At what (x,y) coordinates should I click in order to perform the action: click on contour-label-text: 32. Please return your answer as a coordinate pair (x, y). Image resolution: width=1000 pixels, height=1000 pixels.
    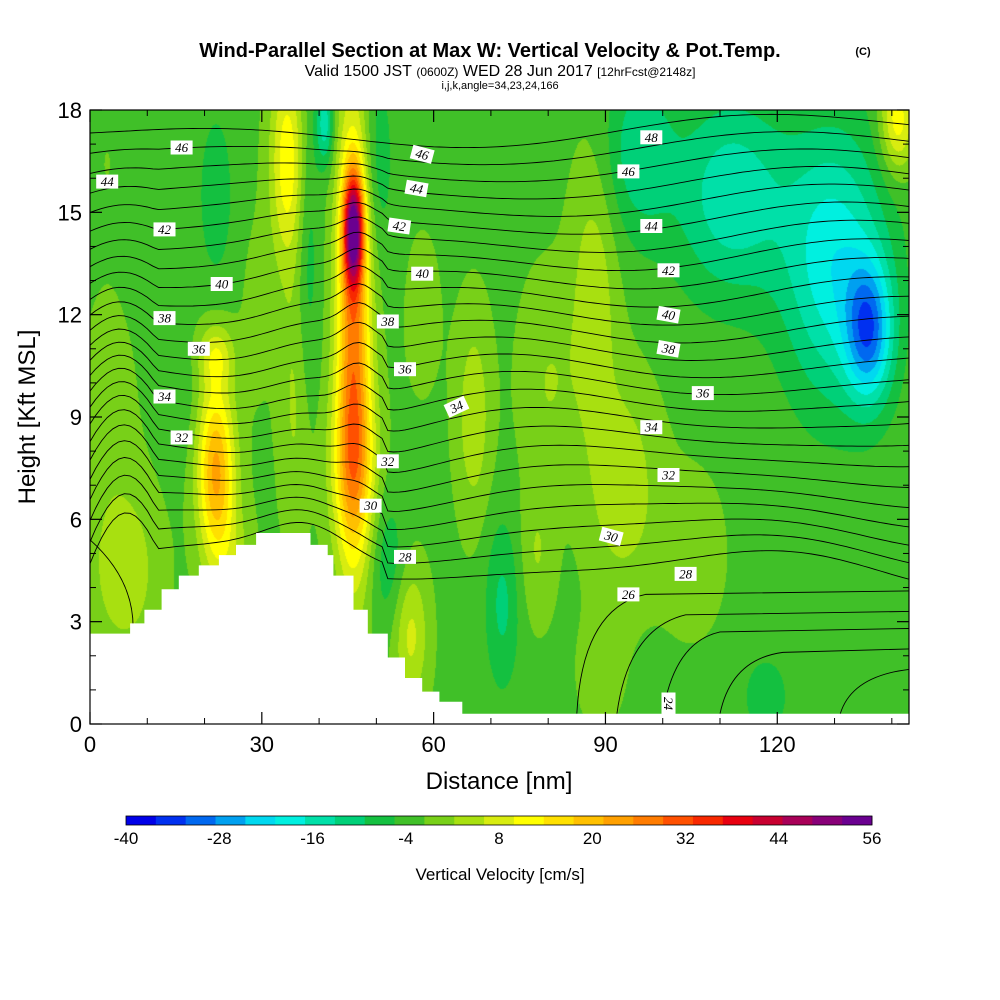
    Looking at the image, I should click on (668, 475).